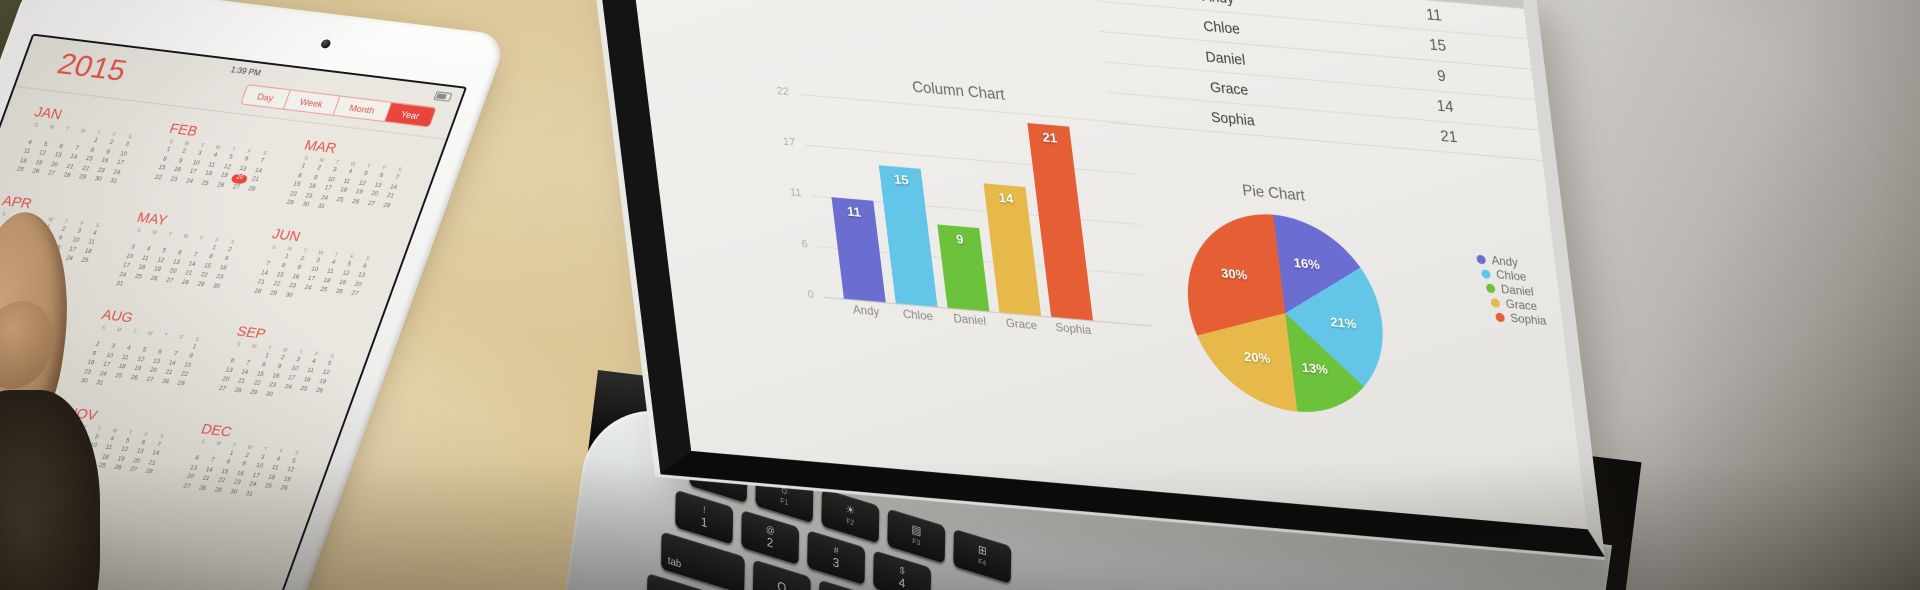 The height and width of the screenshot is (590, 1920). What do you see at coordinates (796, 193) in the screenshot?
I see `y-axis-tick: 11` at bounding box center [796, 193].